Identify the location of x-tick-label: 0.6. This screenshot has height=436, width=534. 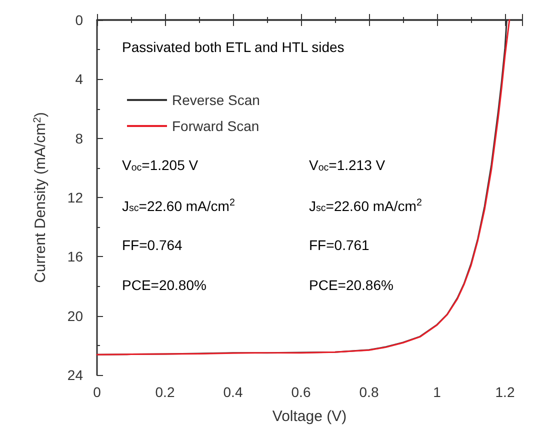
(301, 392).